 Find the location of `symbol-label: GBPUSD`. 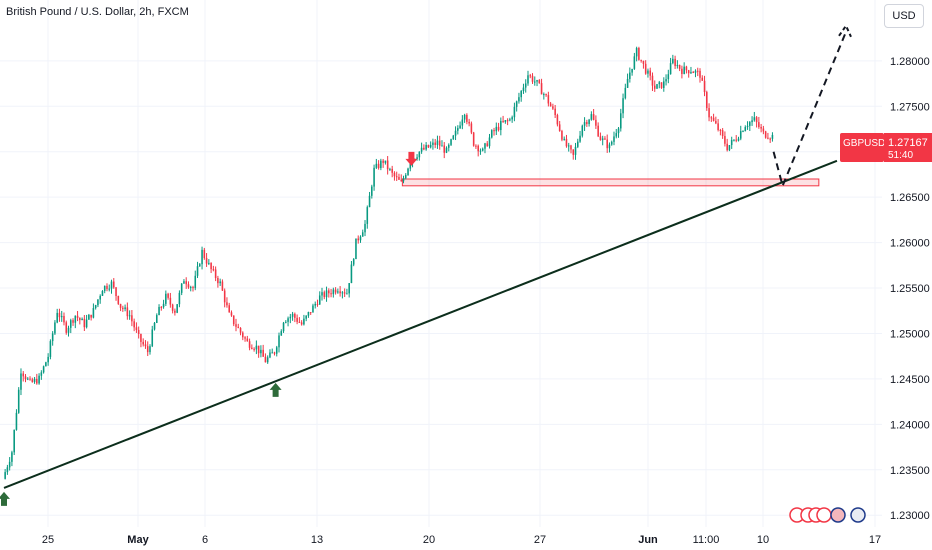

symbol-label: GBPUSD is located at coordinates (864, 143).